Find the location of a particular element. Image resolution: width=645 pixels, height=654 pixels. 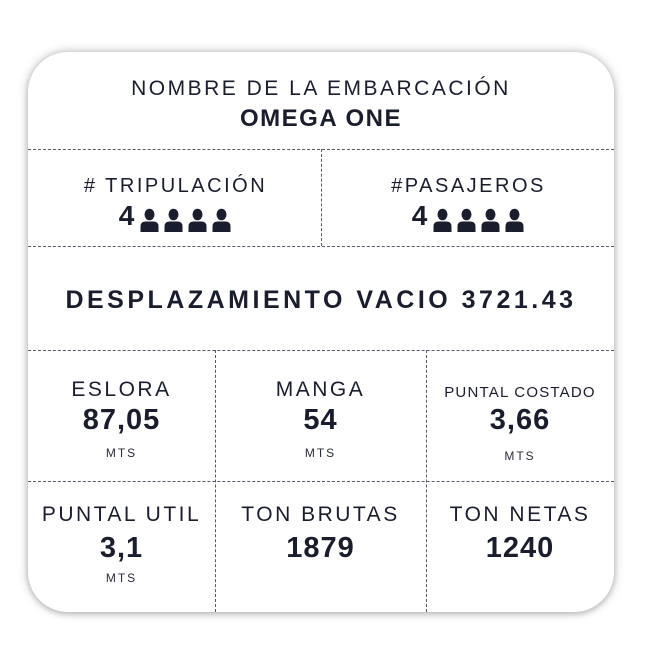

spec-label-puntal-costado: PUNTAL COSTADO is located at coordinates (520, 392).